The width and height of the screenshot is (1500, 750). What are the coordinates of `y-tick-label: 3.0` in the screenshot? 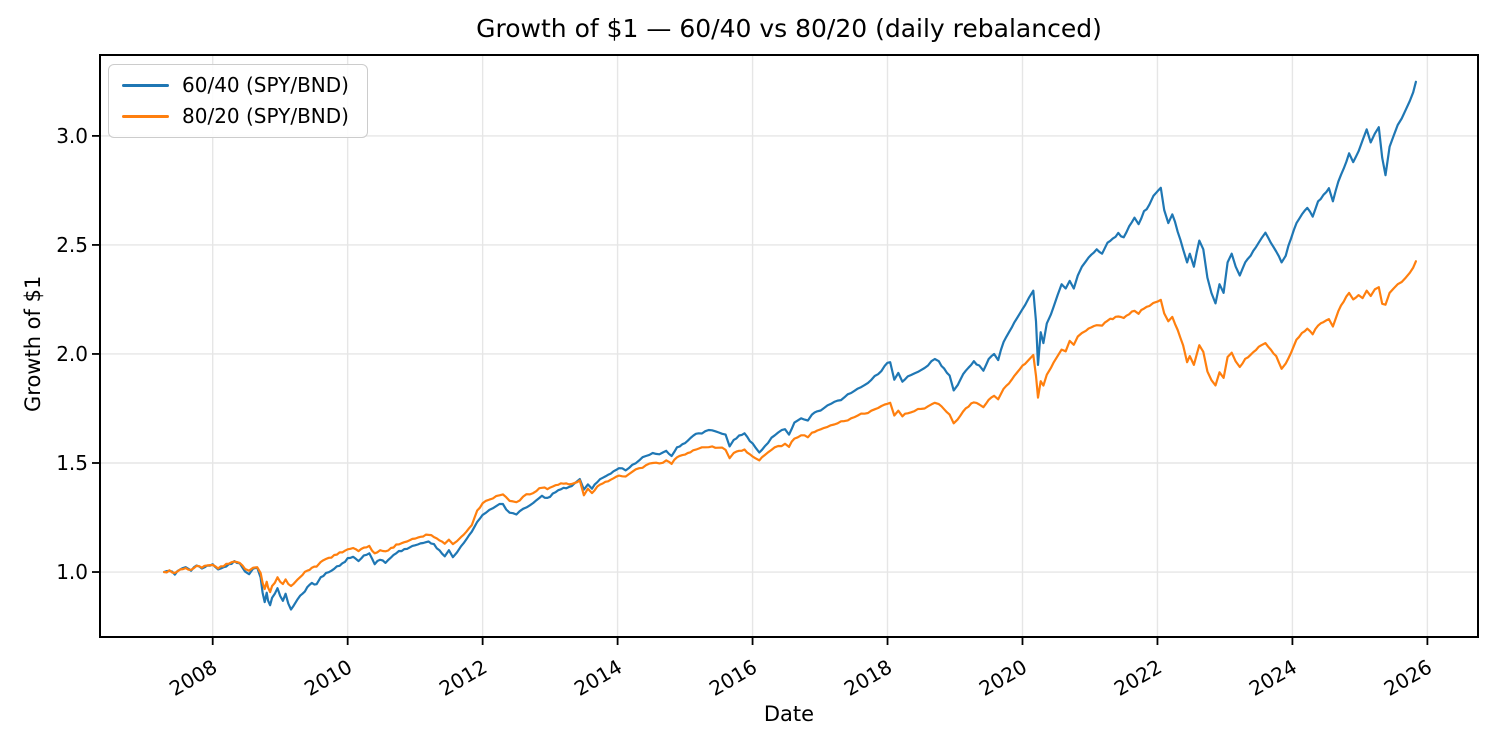 It's located at (72, 136).